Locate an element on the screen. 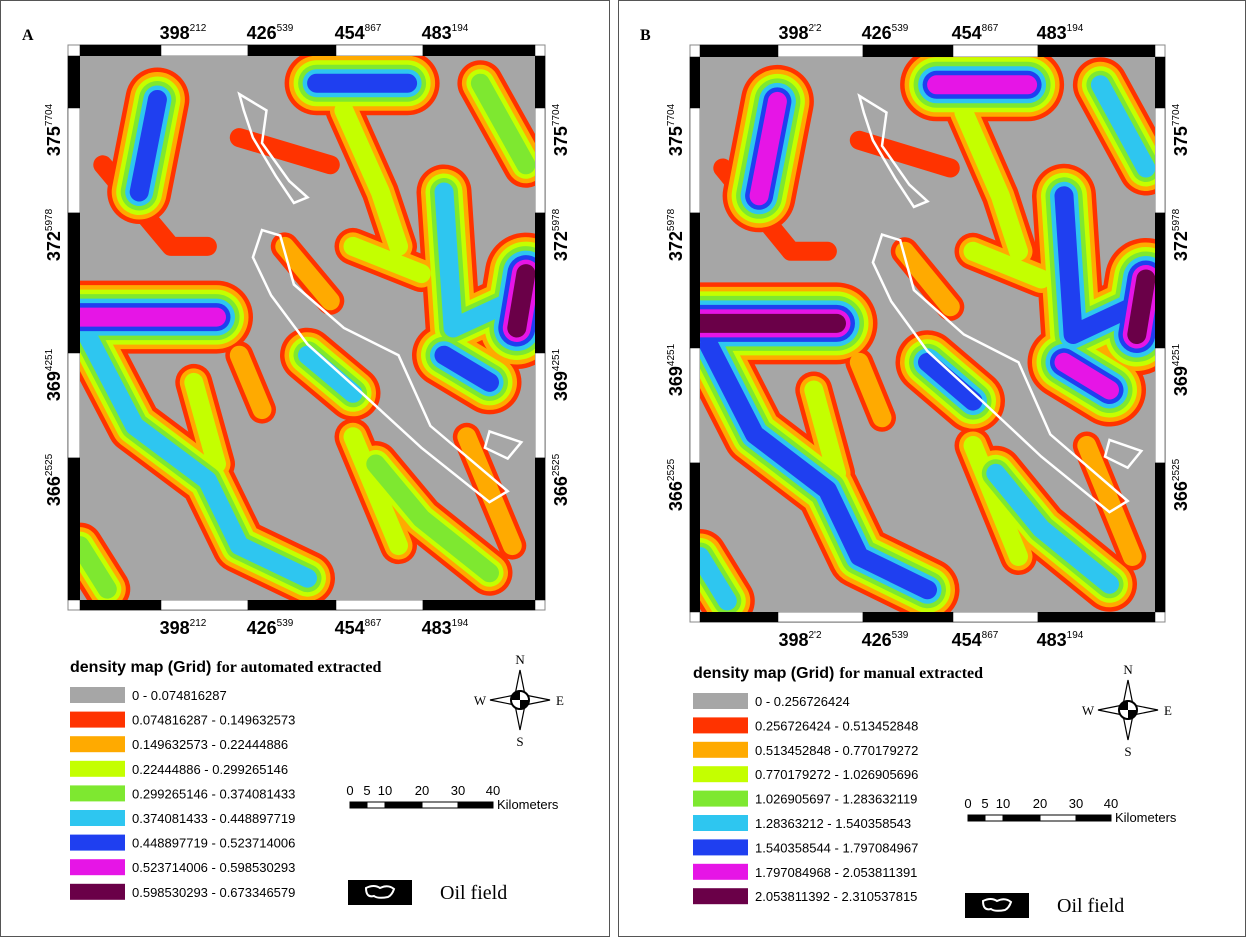 The image size is (1246, 937). coordinate-sup: 2525 is located at coordinates (556, 464).